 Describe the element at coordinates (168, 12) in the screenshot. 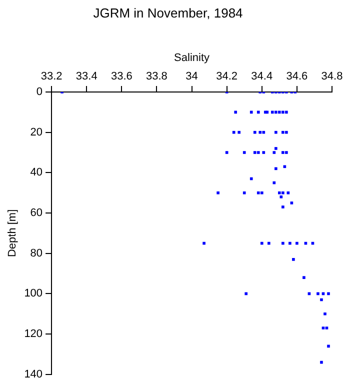

I see `chart-title: JGRM in November, 1984` at that location.